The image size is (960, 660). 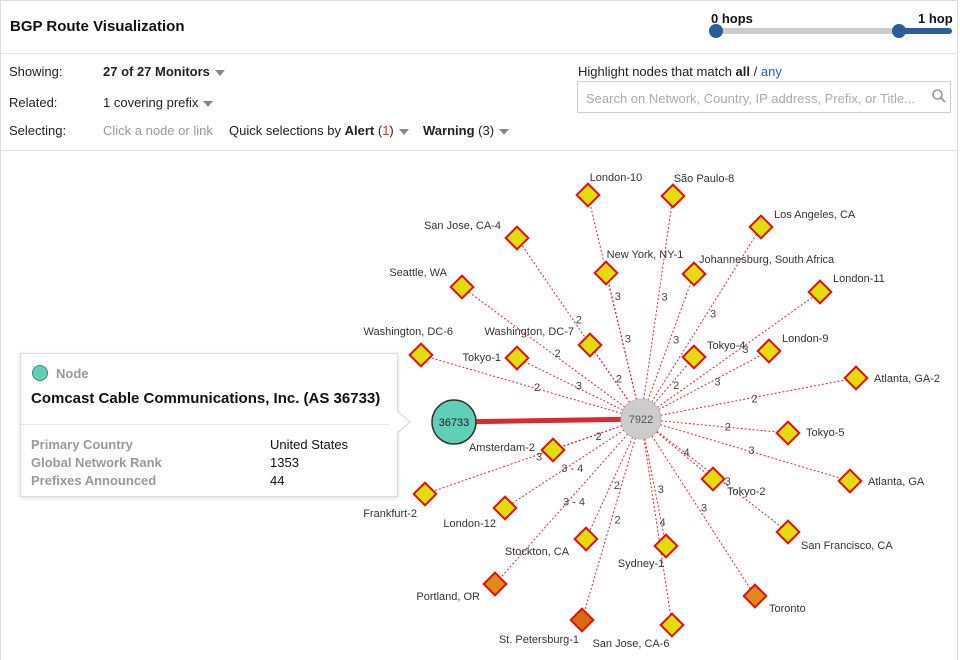 I want to click on monitor-node: London-12, so click(x=480, y=512).